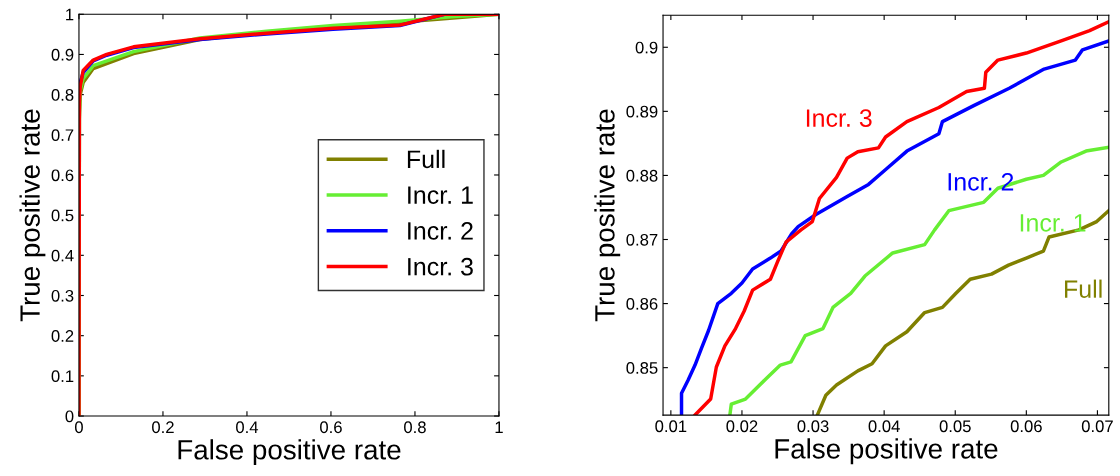 This screenshot has height=476, width=1120. What do you see at coordinates (1097, 426) in the screenshot?
I see `x-tick-label: 0.07` at bounding box center [1097, 426].